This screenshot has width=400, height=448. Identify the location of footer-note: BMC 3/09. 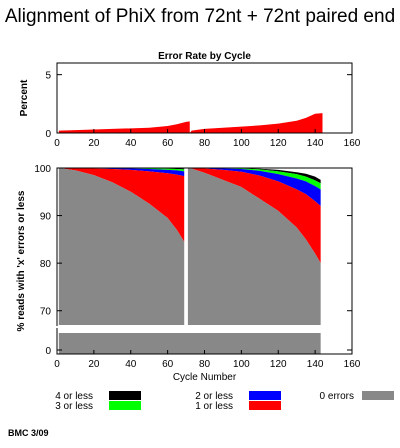
(28, 433).